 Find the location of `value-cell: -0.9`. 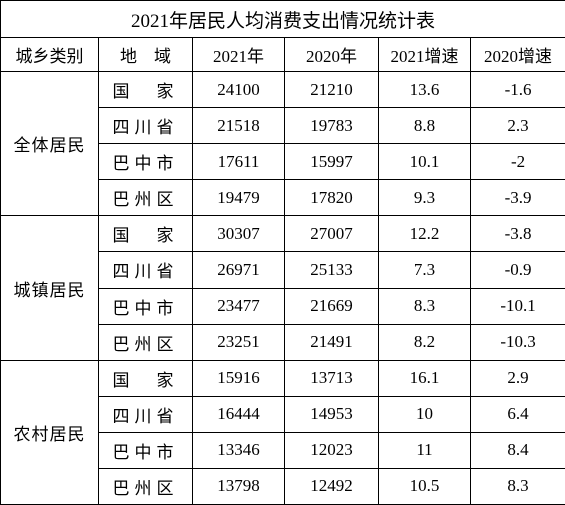

value-cell: -0.9 is located at coordinates (517, 270).